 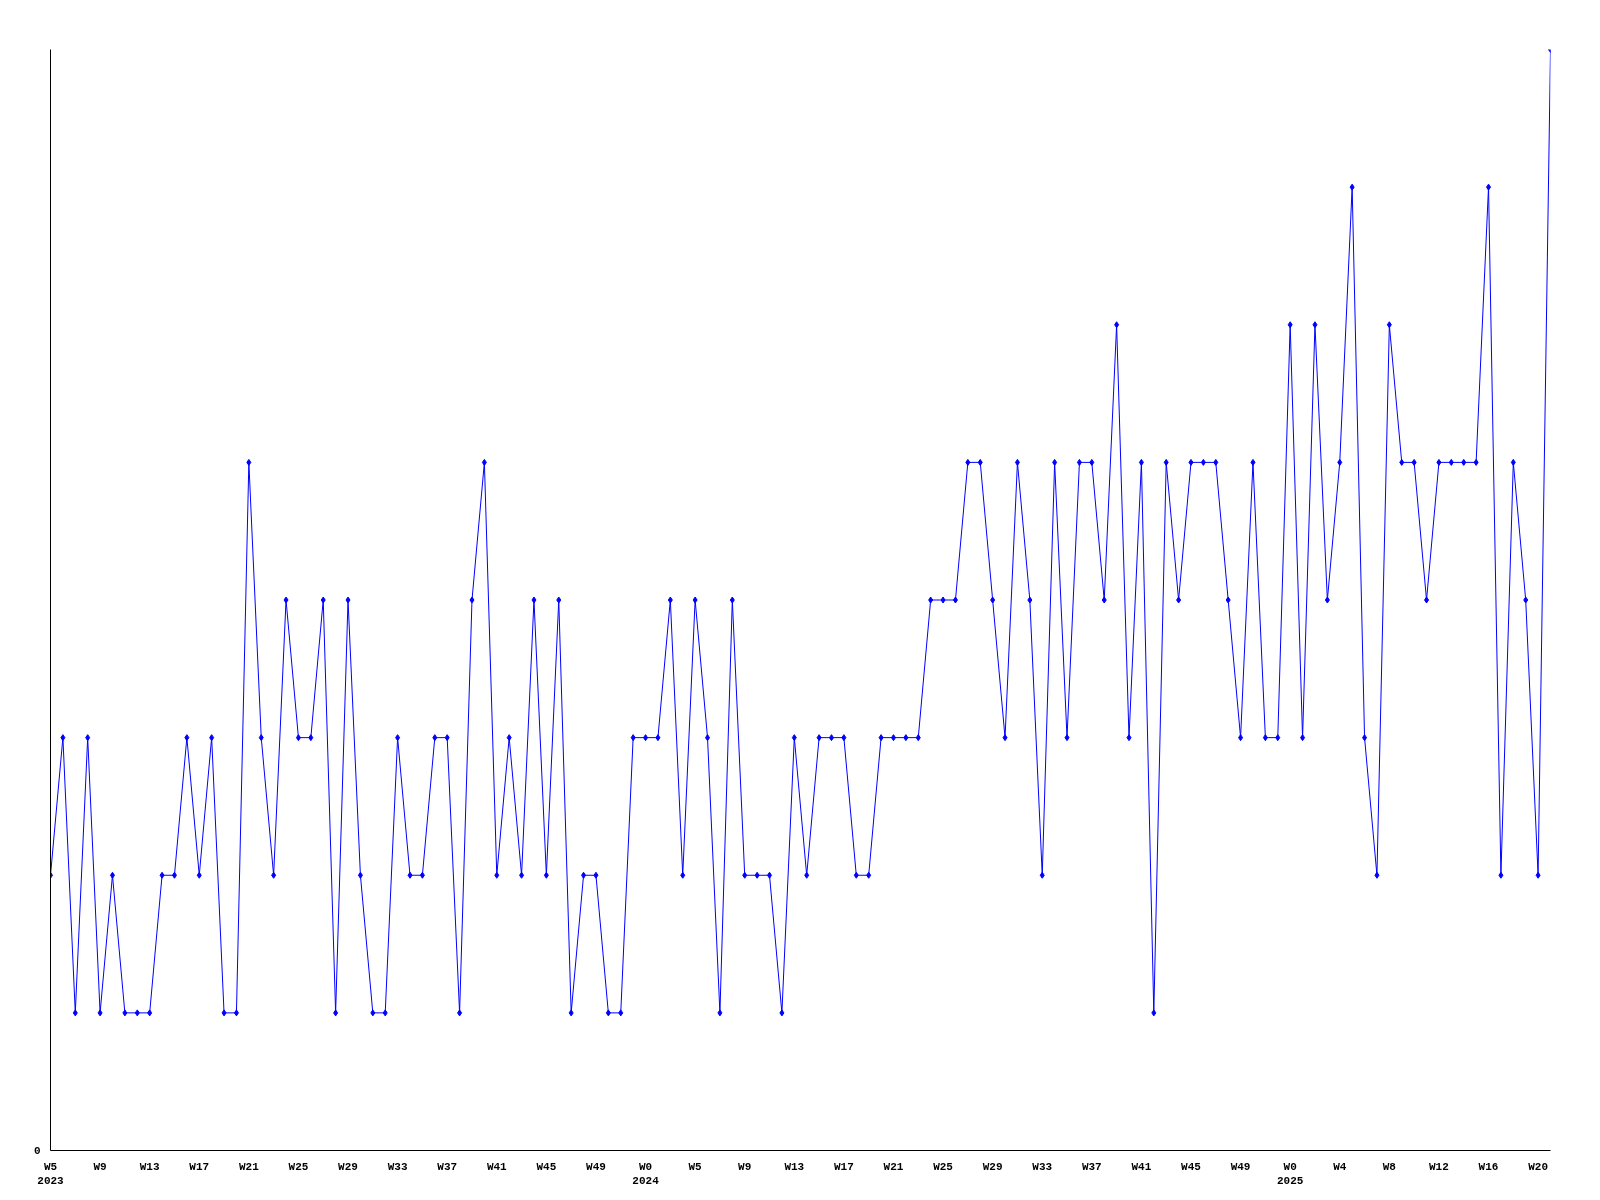 What do you see at coordinates (1389, 1166) in the screenshot?
I see `x-tick-label: W8` at bounding box center [1389, 1166].